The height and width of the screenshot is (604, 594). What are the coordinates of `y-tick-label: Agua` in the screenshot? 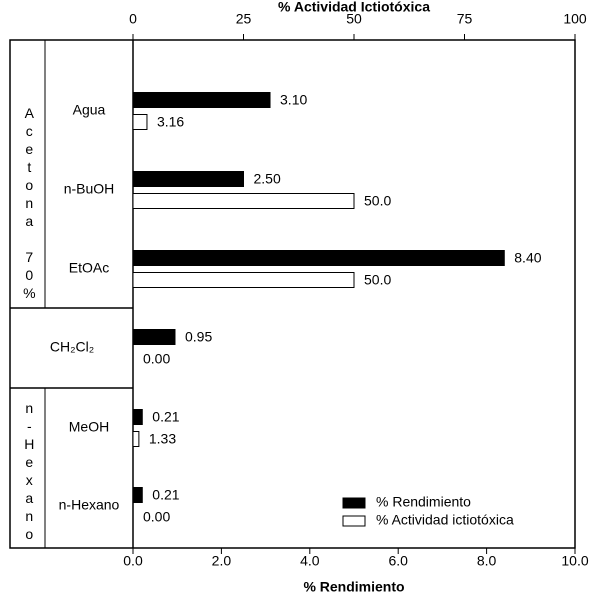 It's located at (89, 110).